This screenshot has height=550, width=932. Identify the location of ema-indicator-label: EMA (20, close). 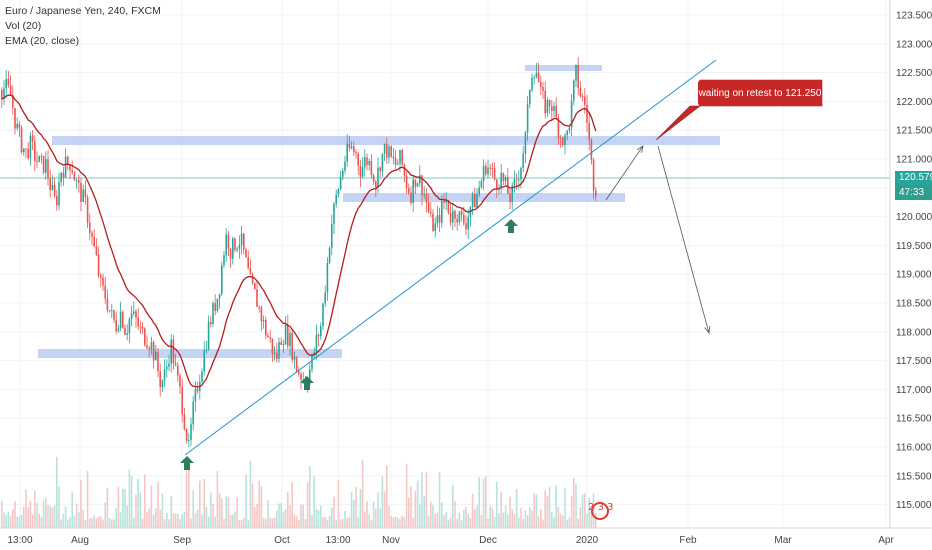
(42, 41).